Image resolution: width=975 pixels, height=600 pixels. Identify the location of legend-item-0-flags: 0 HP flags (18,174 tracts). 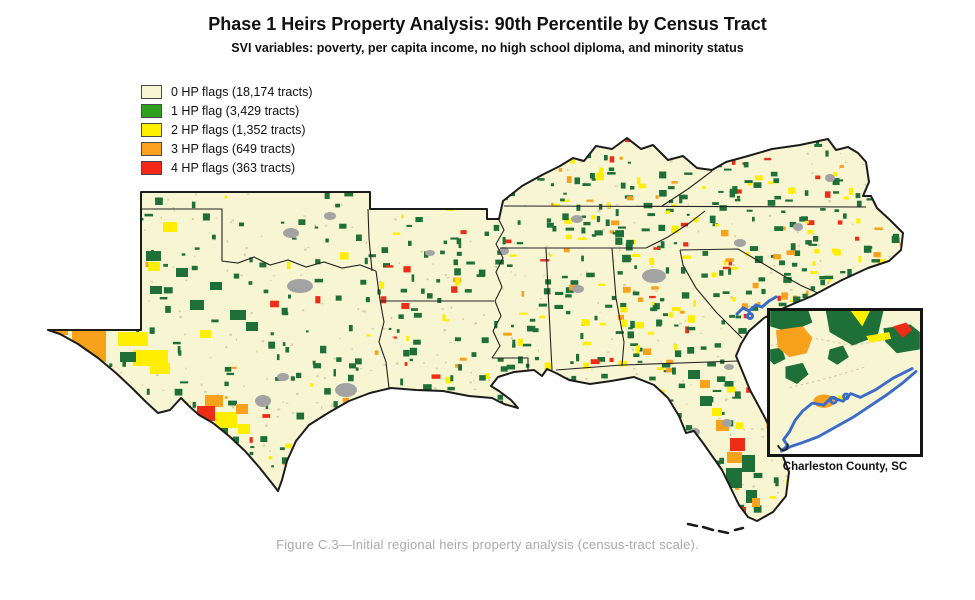
(227, 91).